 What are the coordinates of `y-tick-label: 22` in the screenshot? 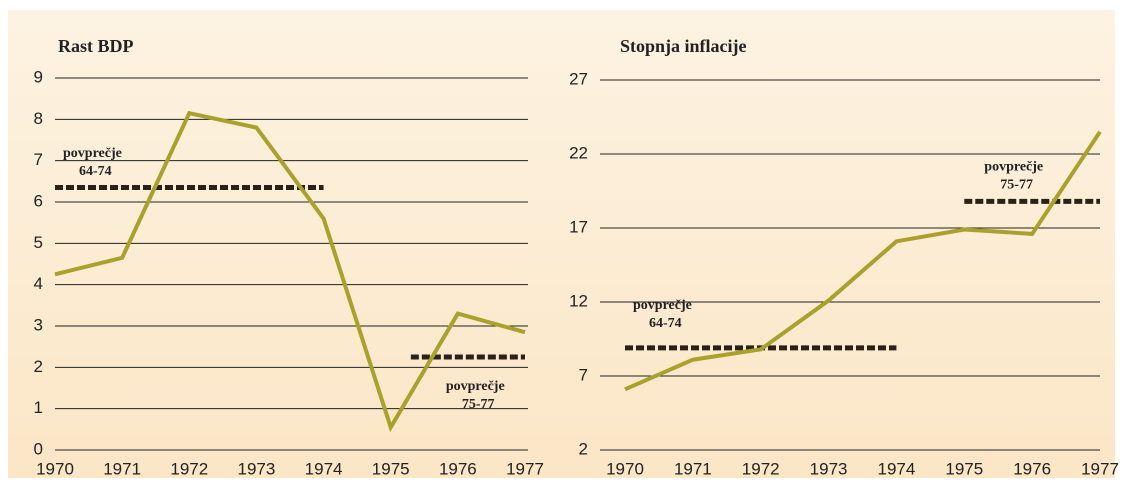 It's located at (578, 152).